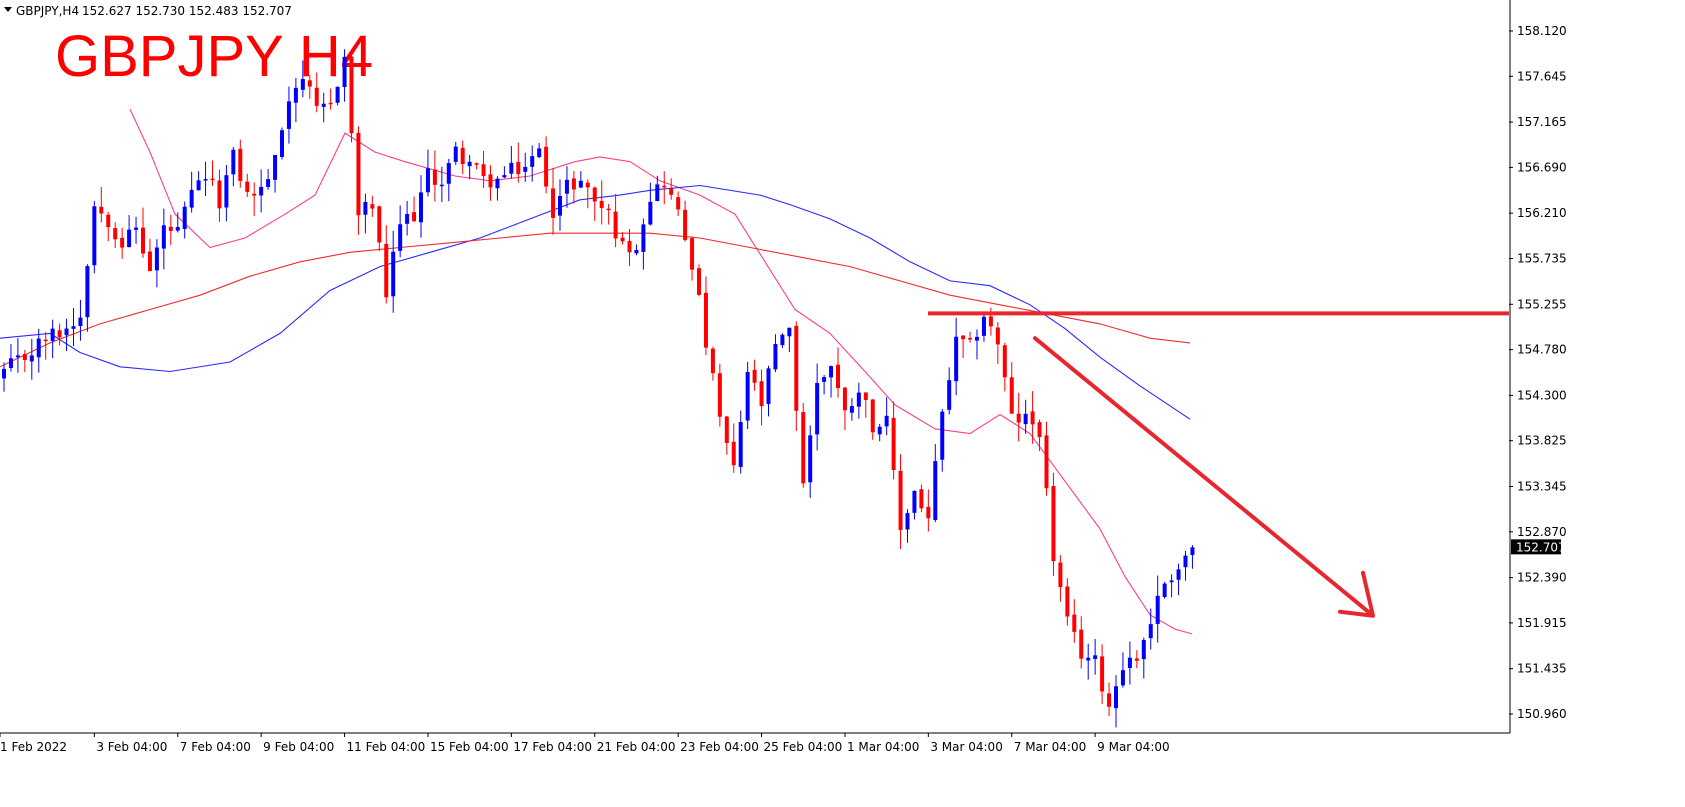 Image resolution: width=1685 pixels, height=807 pixels. I want to click on price-tick-label: 156.690, so click(1542, 167).